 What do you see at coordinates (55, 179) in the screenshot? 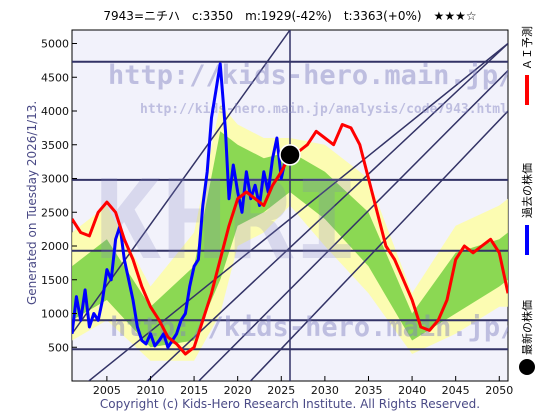
I see `y-tick-label: 3000` at bounding box center [55, 179].